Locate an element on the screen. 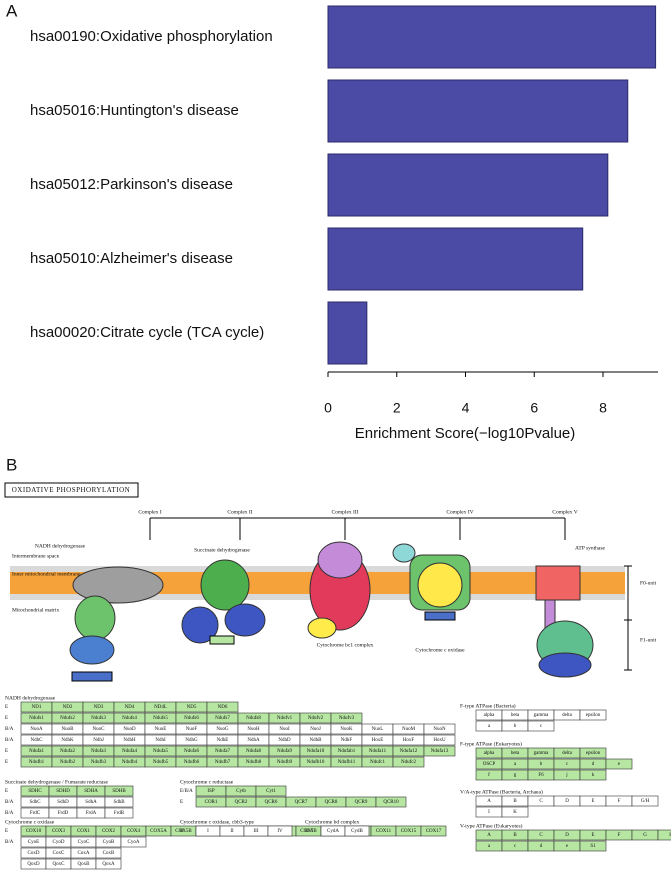 The width and height of the screenshot is (671, 873). gene-label: ND4L is located at coordinates (160, 707).